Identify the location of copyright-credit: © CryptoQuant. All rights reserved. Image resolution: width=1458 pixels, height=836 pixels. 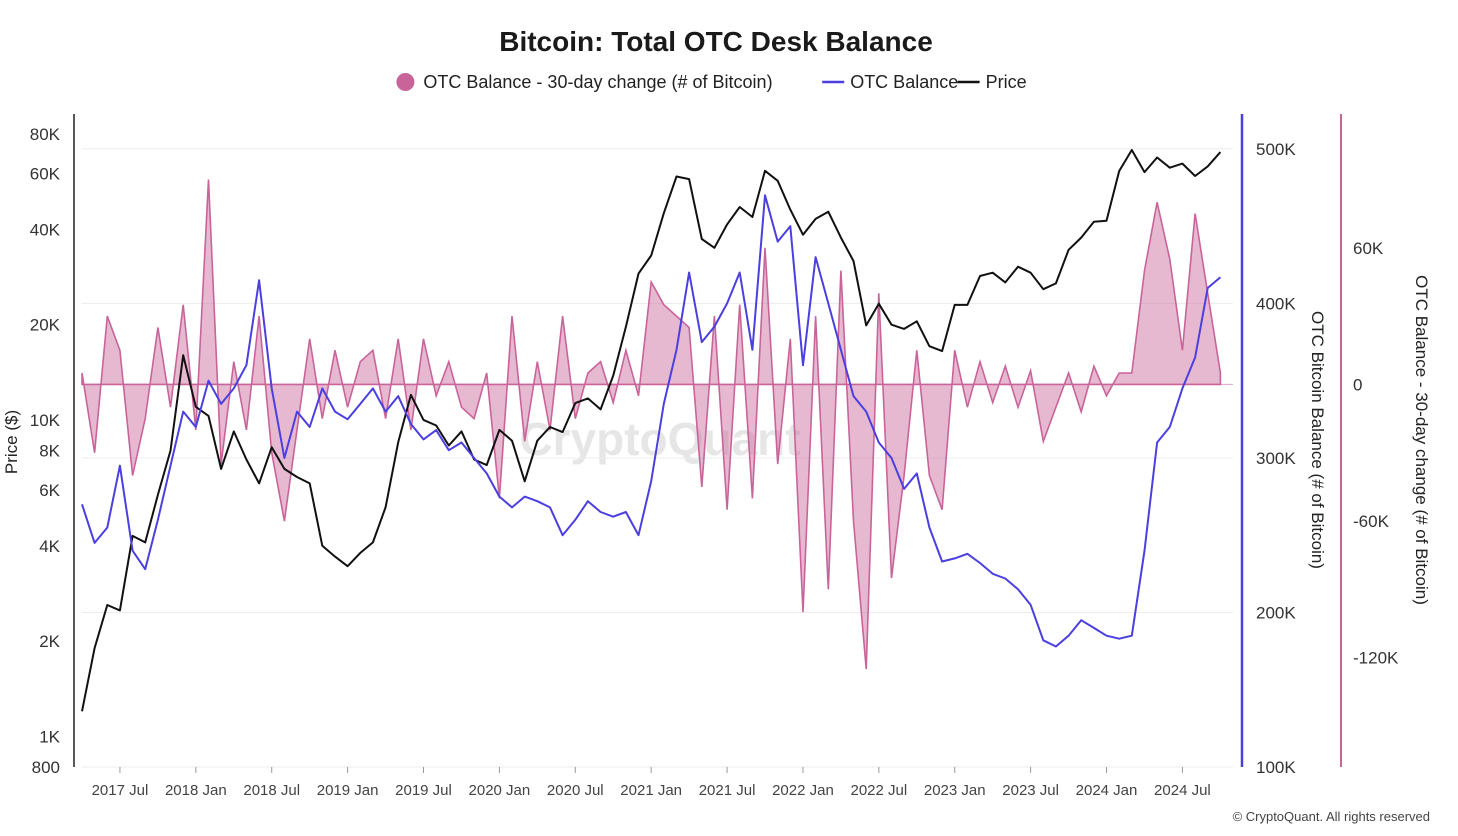
(1331, 816).